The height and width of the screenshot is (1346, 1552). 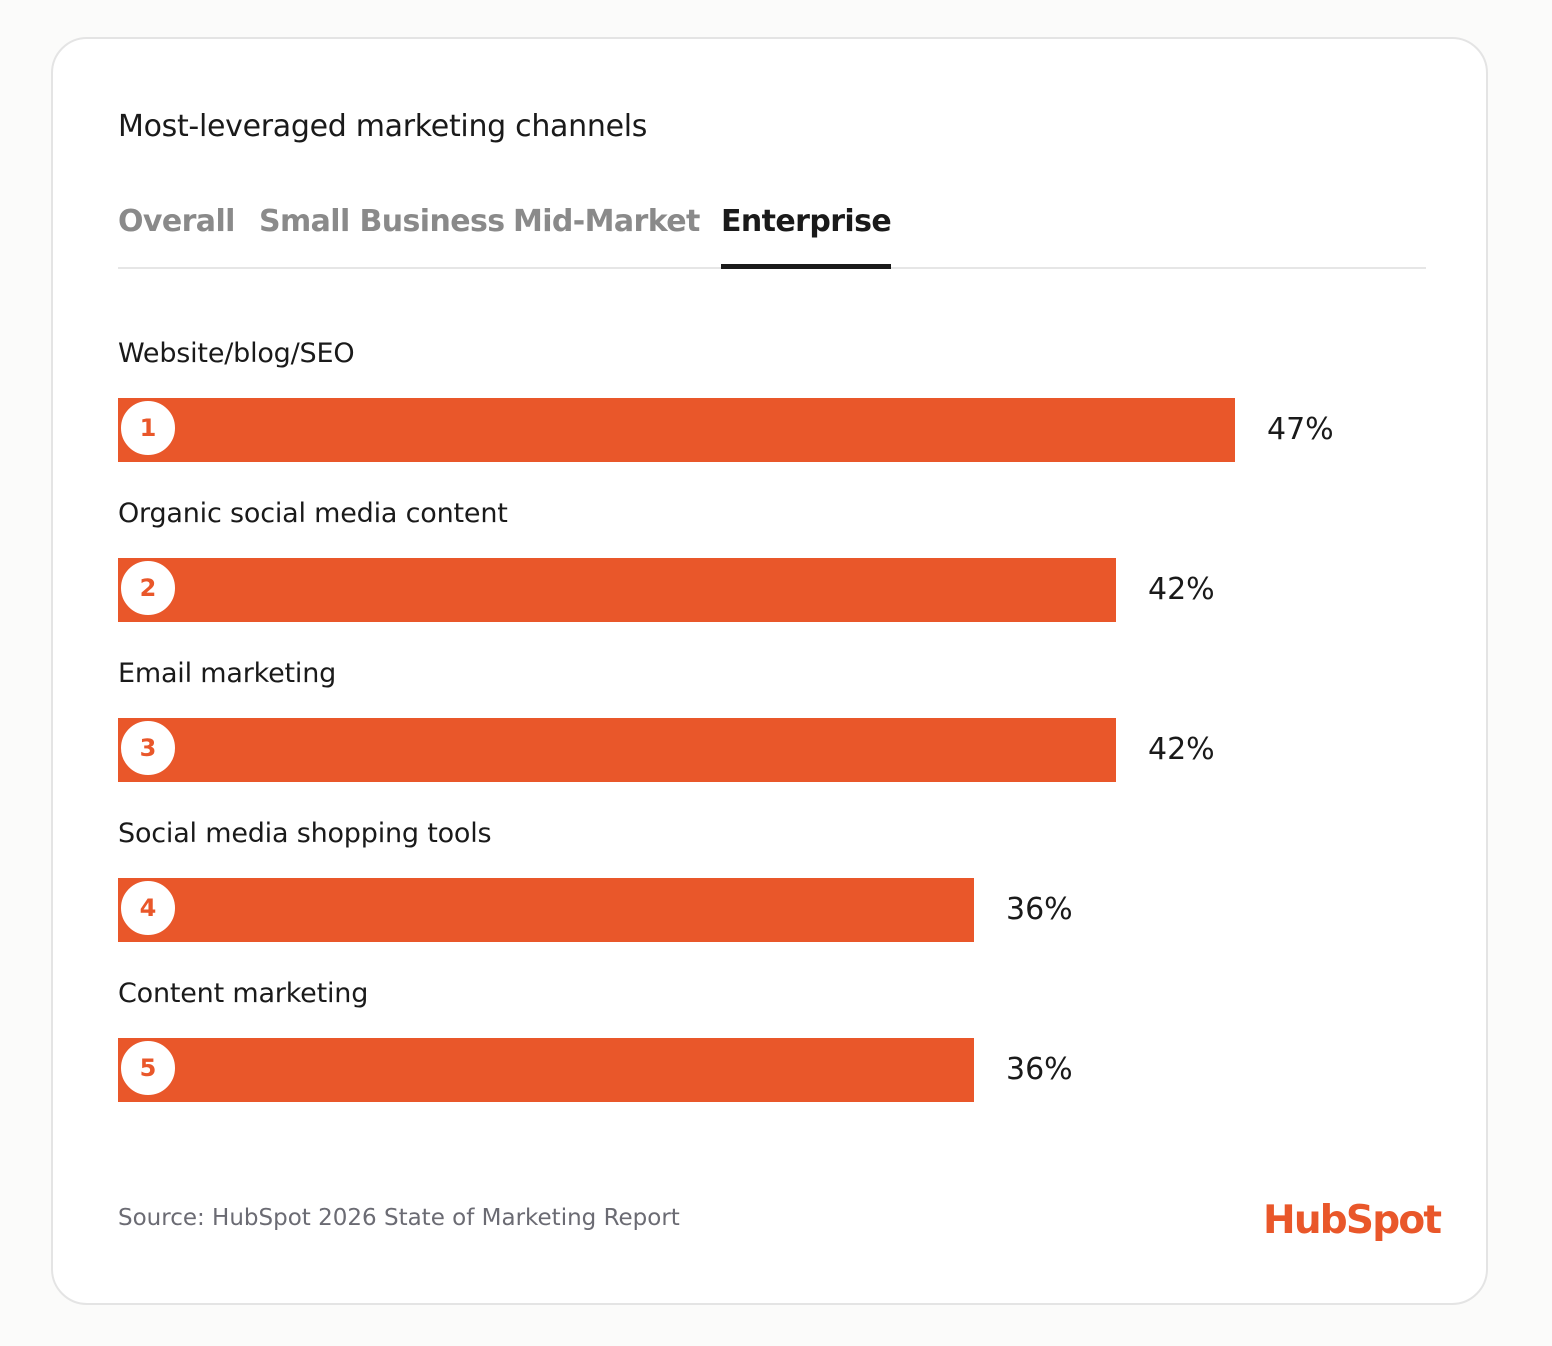 I want to click on category-label: Social media shopping tools, so click(x=305, y=833).